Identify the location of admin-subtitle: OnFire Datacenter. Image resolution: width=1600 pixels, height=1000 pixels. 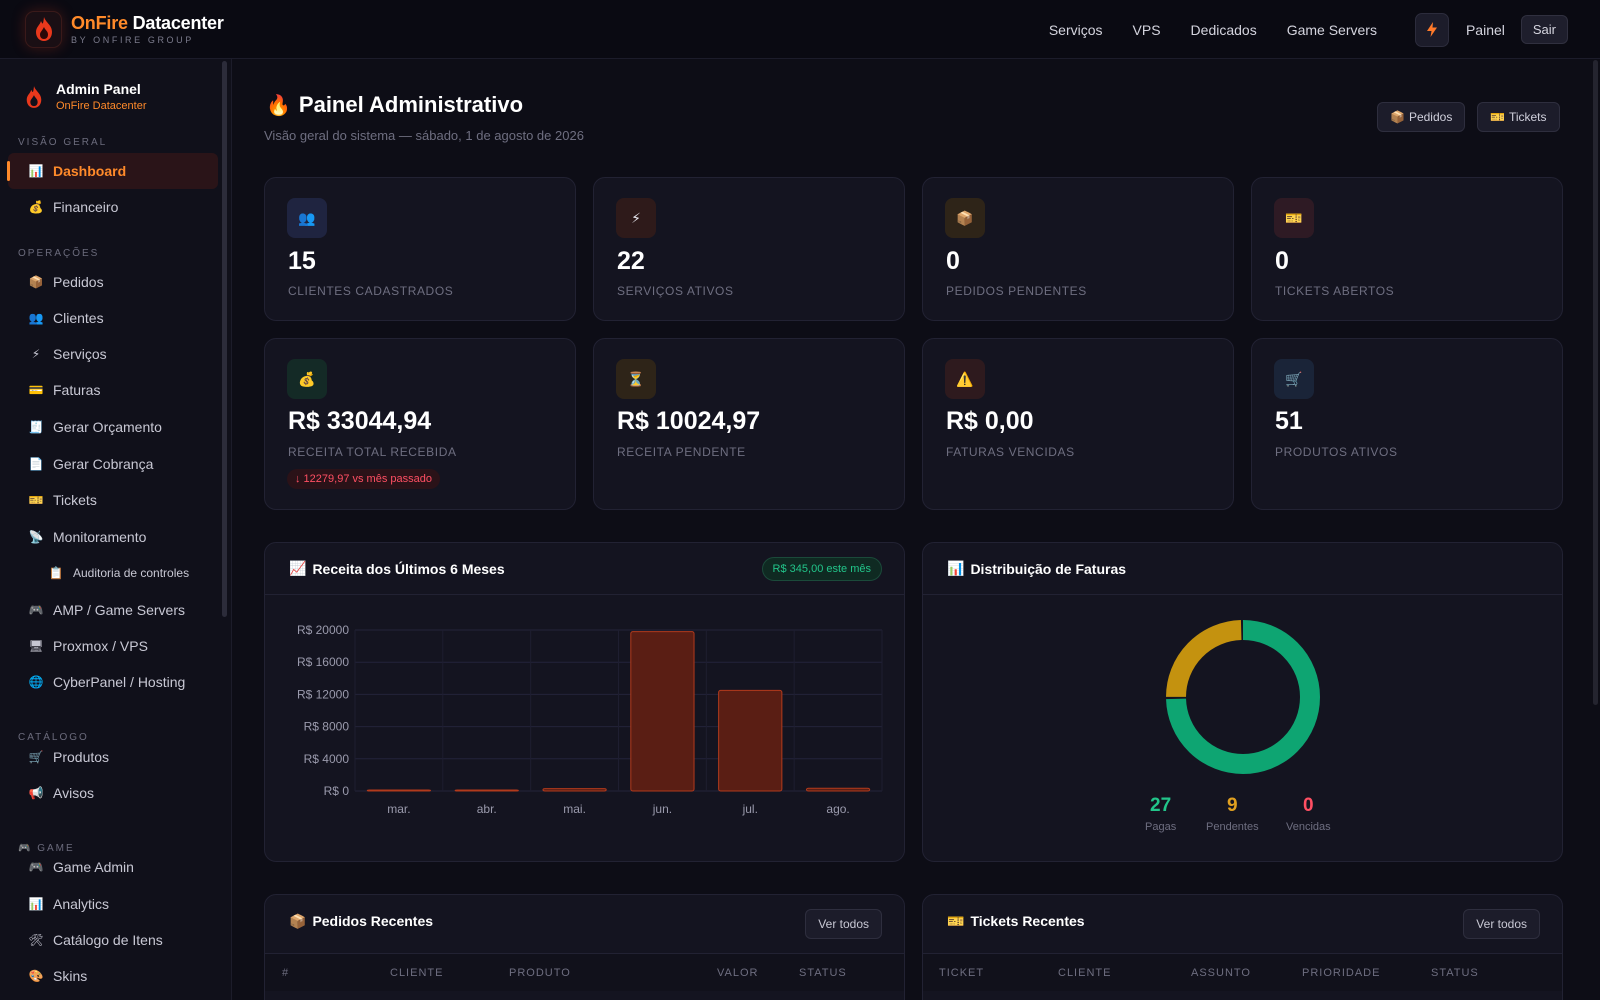
(101, 106).